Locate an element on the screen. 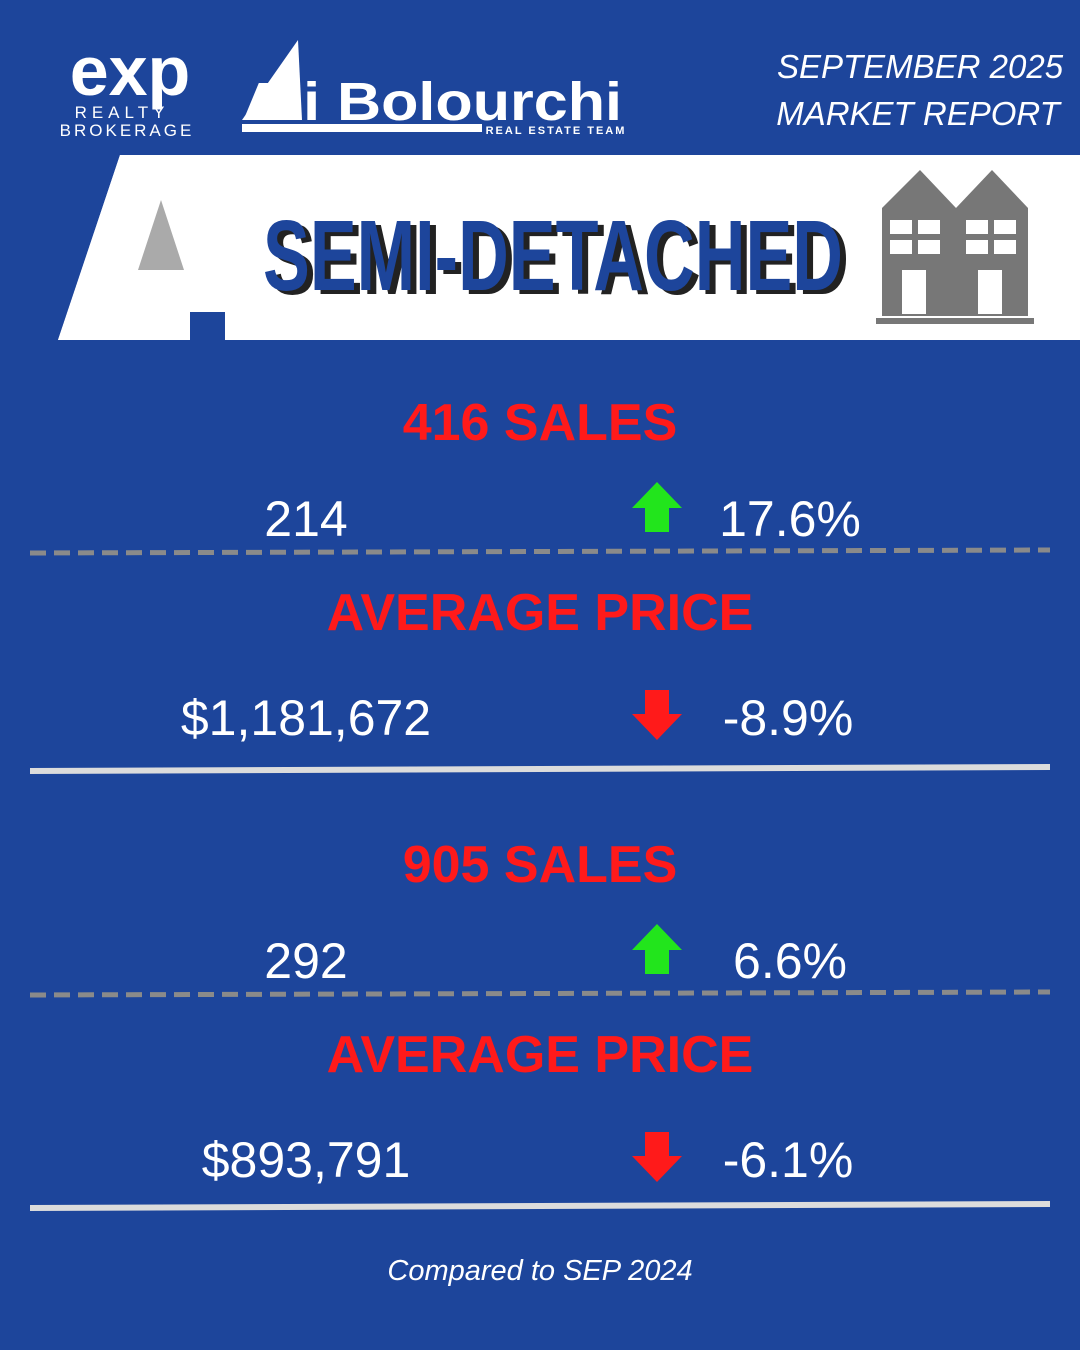  sales-value: 292 is located at coordinates (305, 961).